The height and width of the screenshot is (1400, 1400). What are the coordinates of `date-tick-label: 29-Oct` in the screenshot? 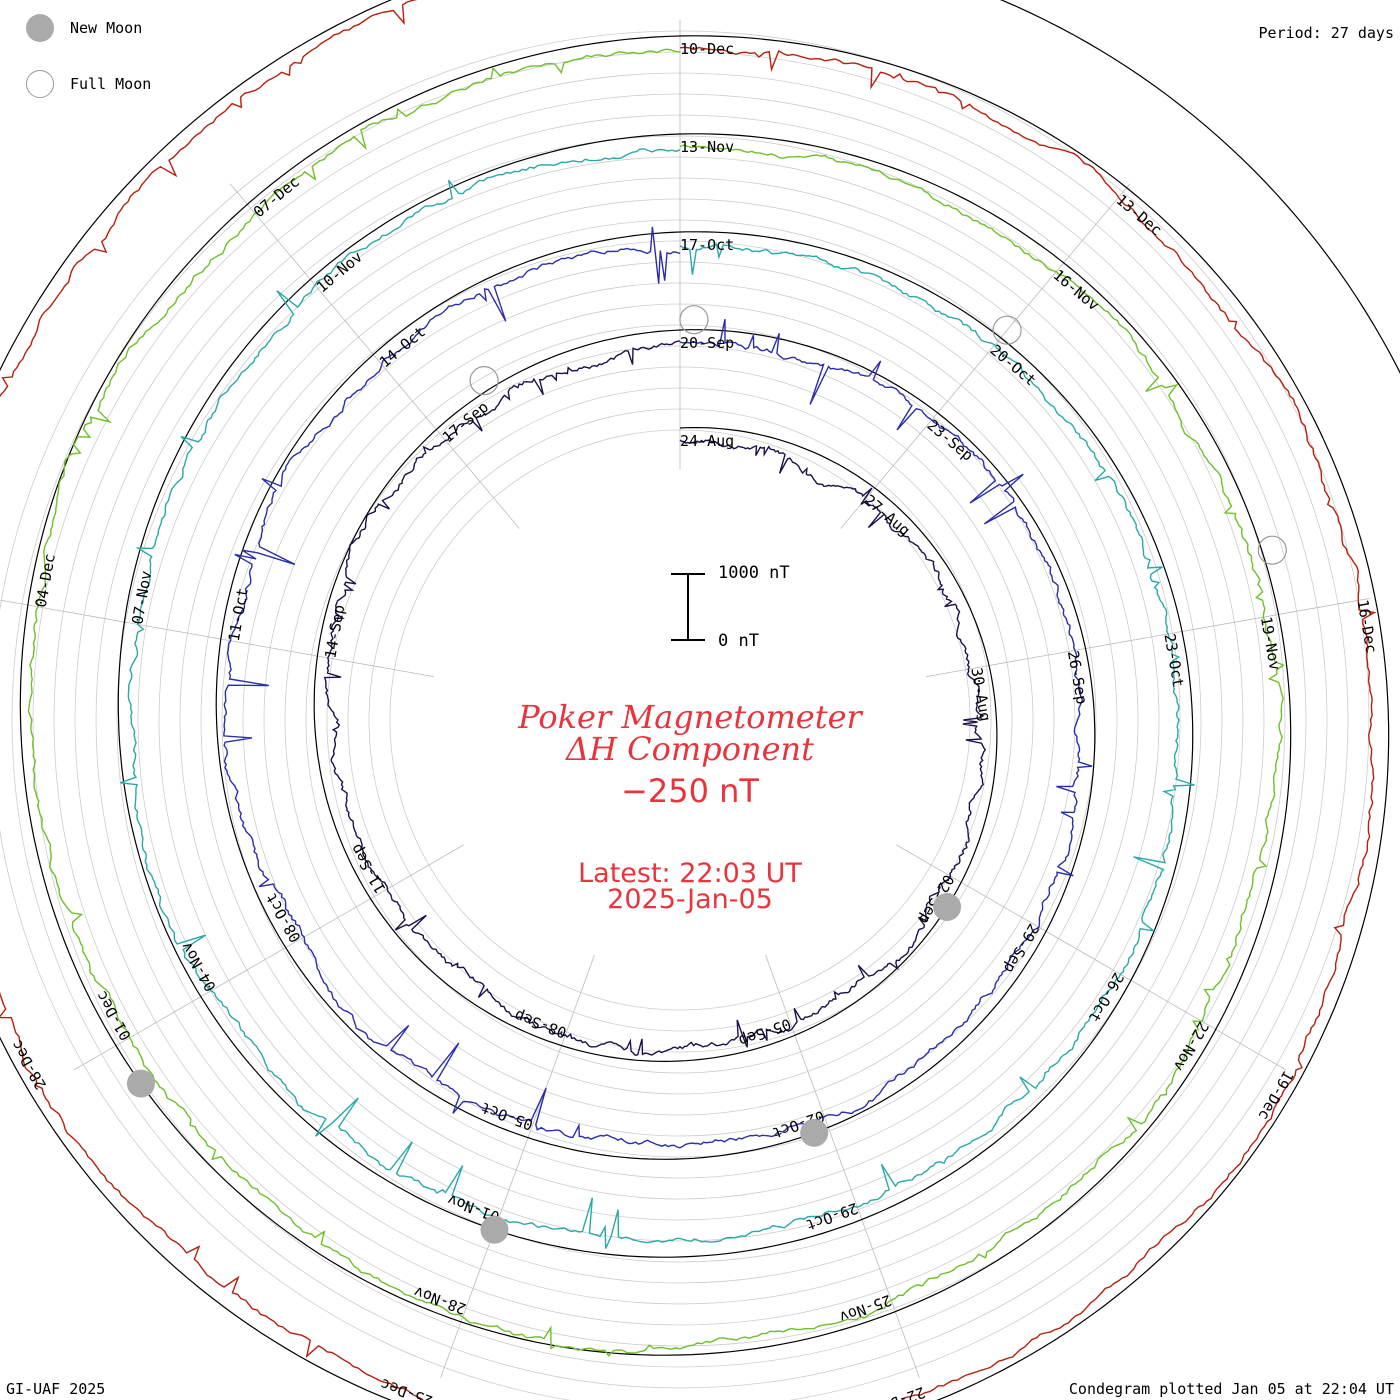 It's located at (831, 1216).